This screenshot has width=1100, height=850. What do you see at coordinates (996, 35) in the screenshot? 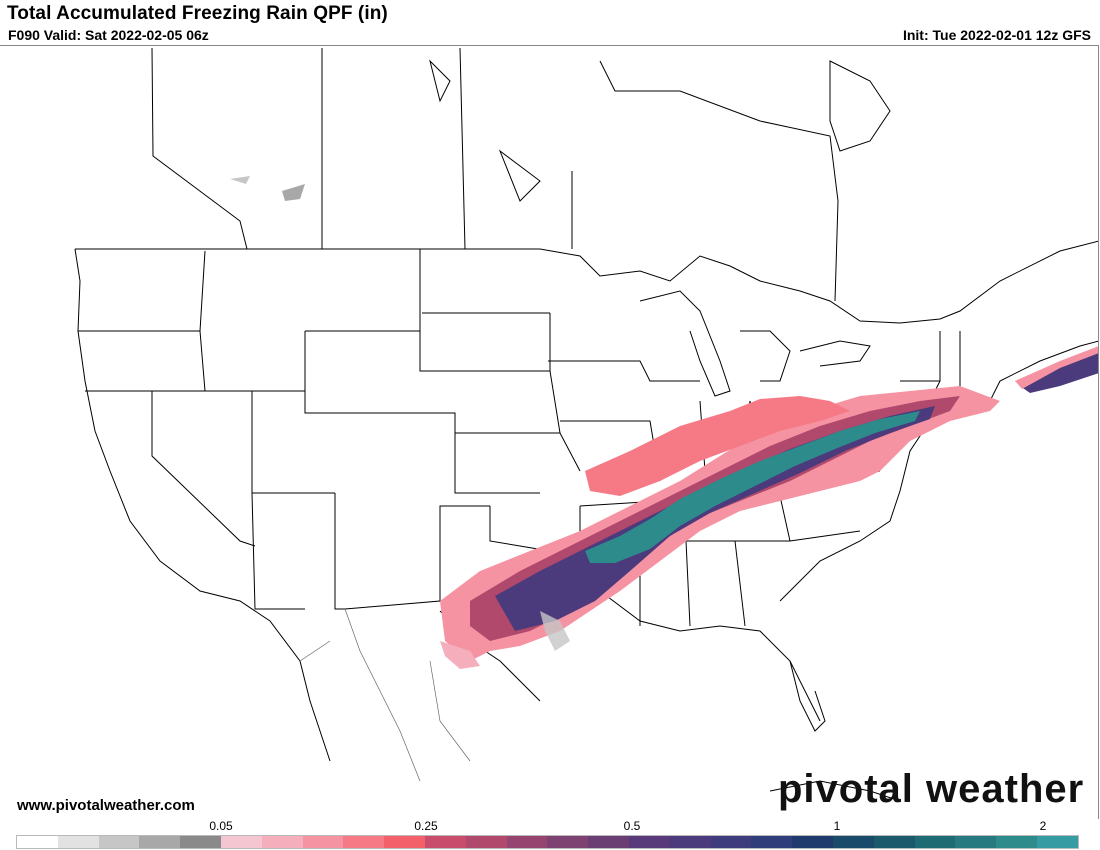
I see `init-time-label: Init: Tue 2022-02-01 12z GFS` at bounding box center [996, 35].